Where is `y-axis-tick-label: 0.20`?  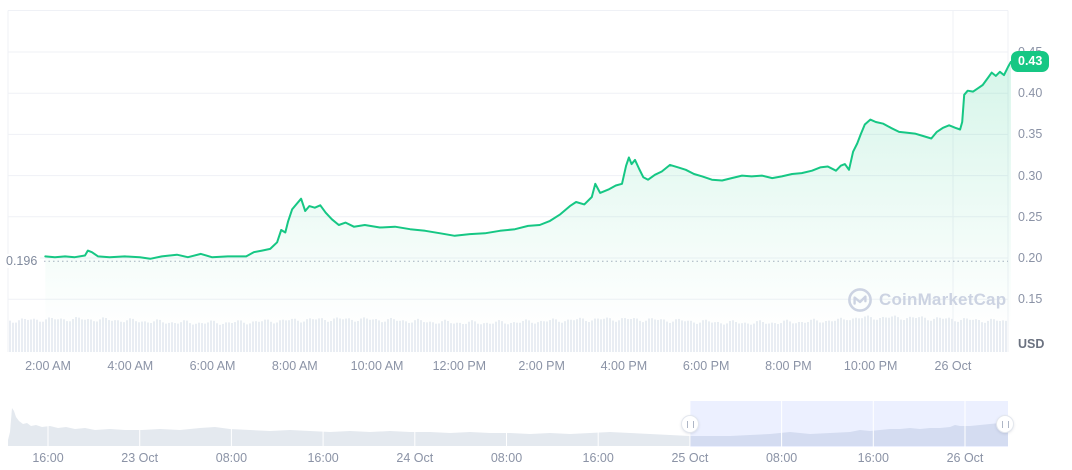
y-axis-tick-label: 0.20 is located at coordinates (1030, 258).